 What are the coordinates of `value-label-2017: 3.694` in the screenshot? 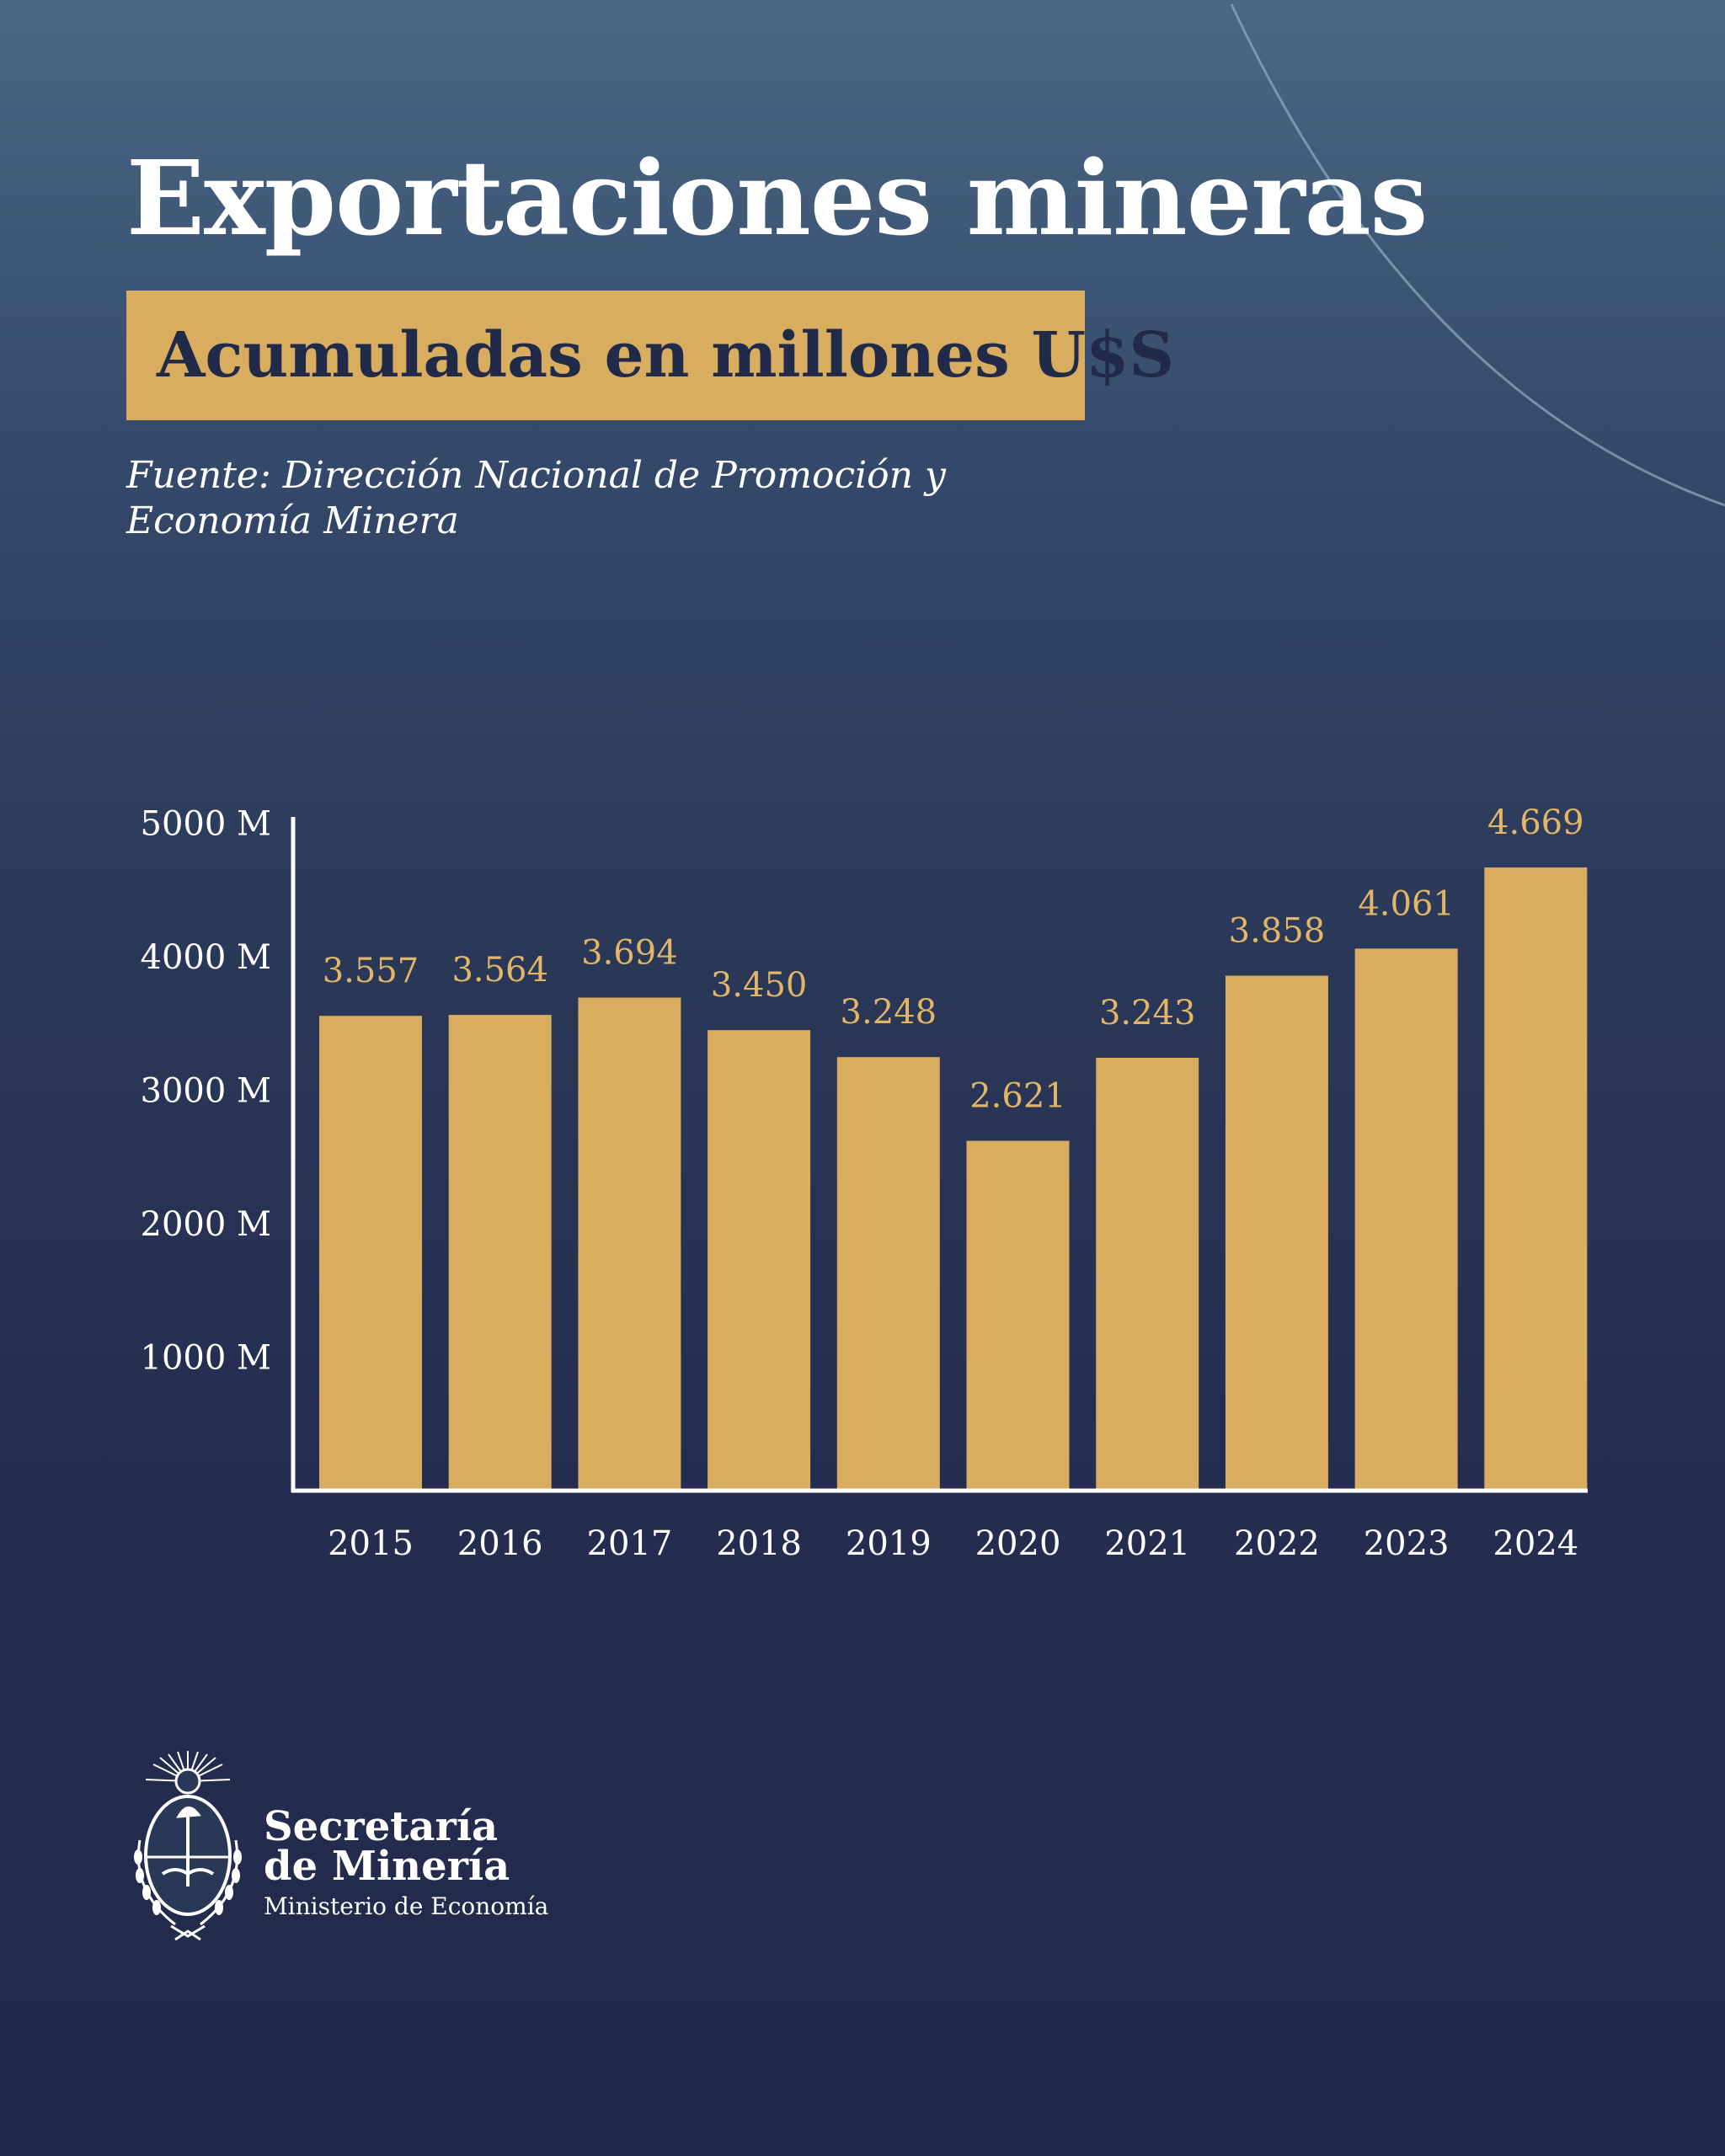 It's located at (629, 953).